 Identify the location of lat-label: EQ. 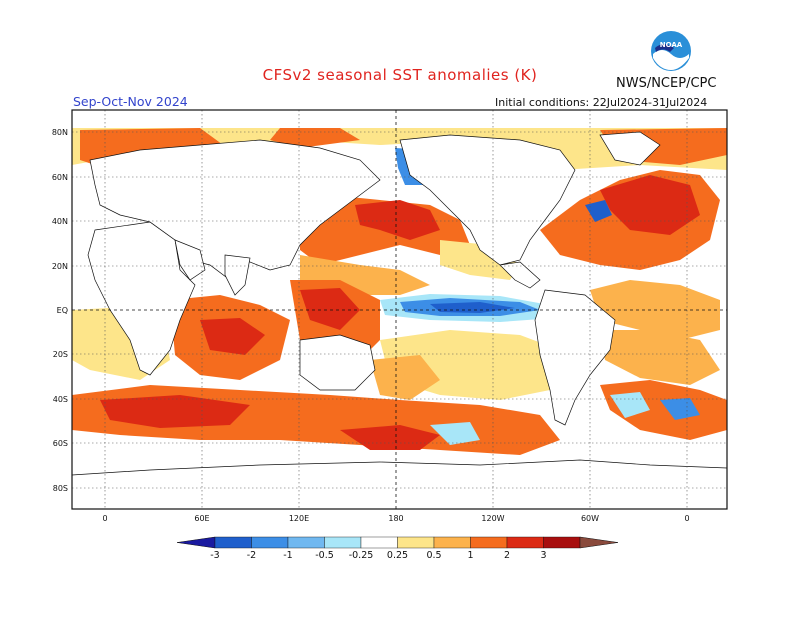
(62, 310).